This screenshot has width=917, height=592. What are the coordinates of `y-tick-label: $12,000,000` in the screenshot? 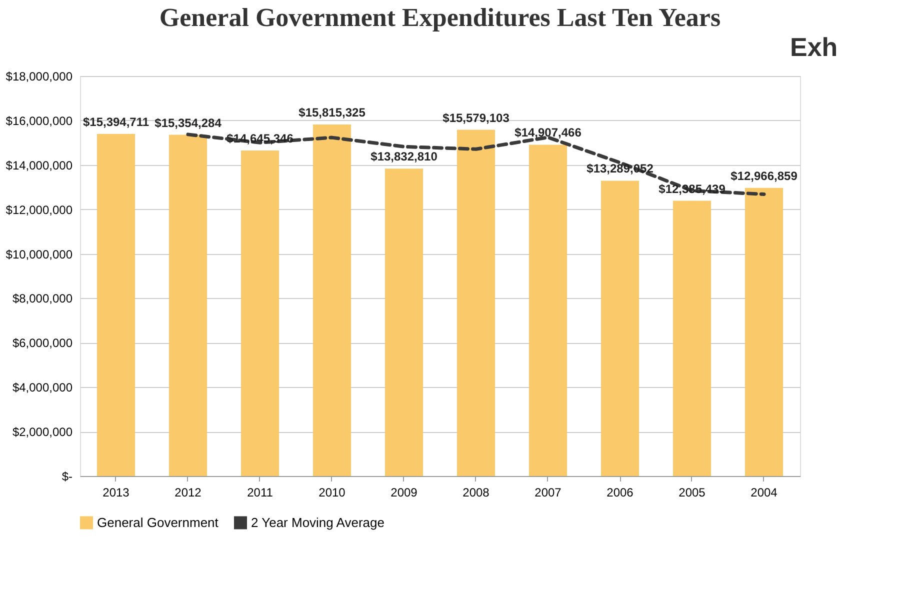 It's located at (39, 209).